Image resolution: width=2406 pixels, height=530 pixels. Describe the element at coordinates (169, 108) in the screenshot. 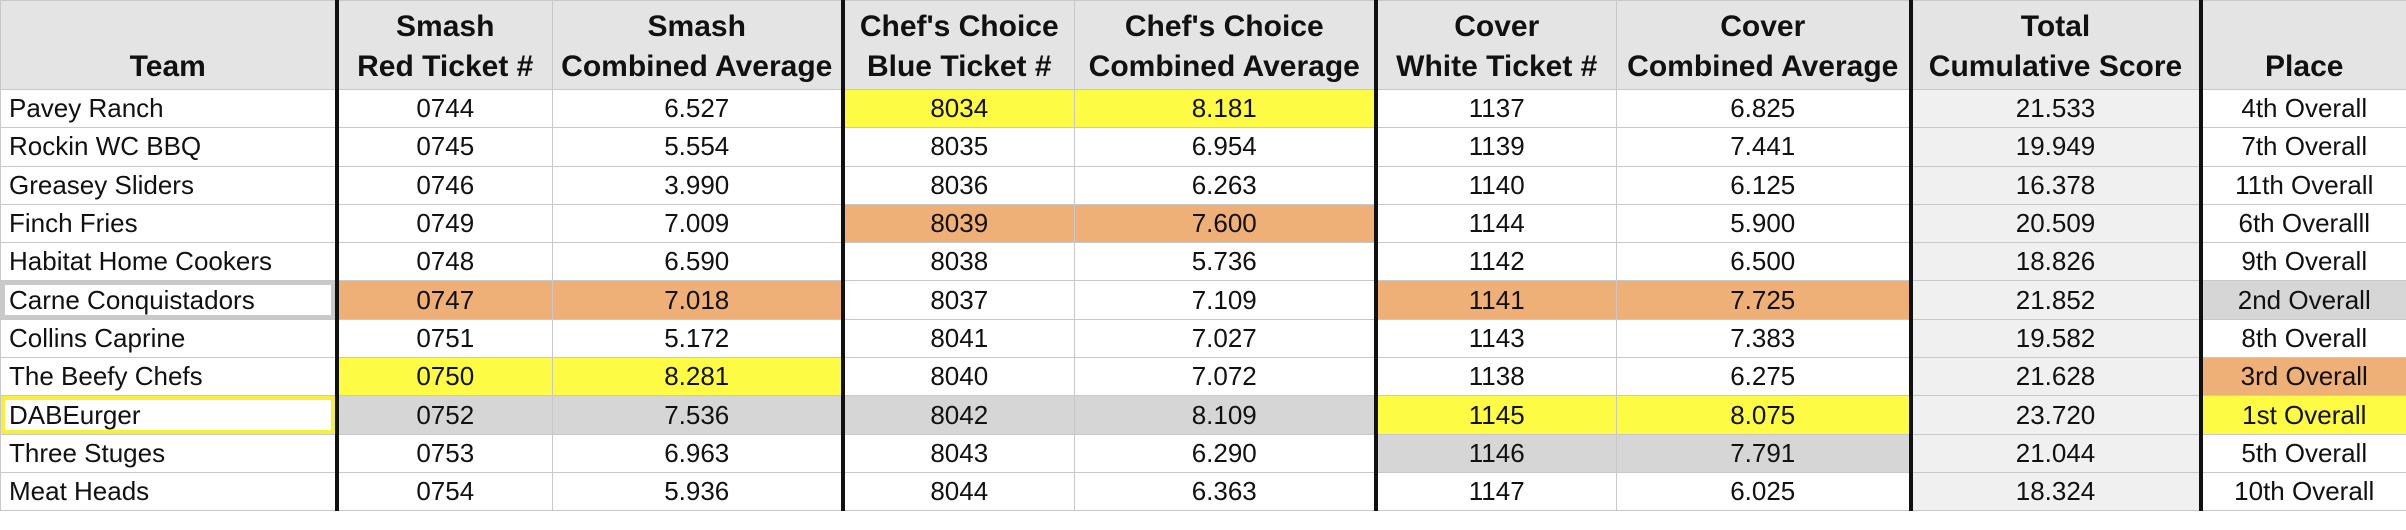

I see `team-name: Pavey Ranch` at that location.